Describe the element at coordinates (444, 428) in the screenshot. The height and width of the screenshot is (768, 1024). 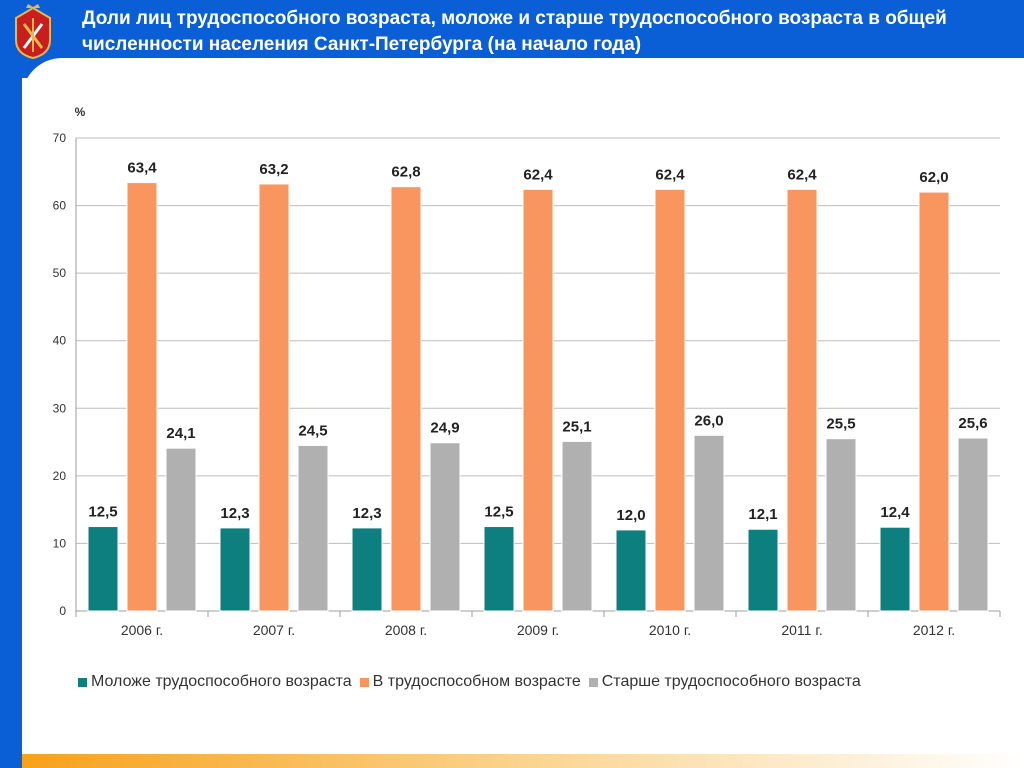
I see `data-label: 24,9` at that location.